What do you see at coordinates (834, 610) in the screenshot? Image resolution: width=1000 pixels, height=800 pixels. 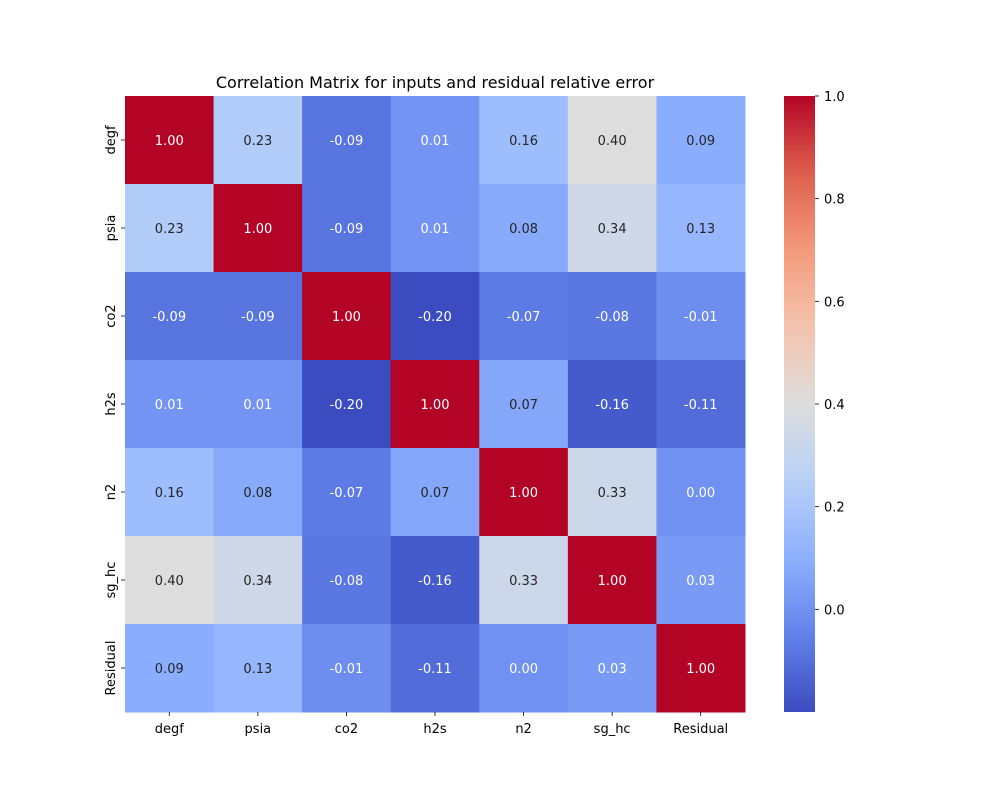 I see `colorbar-tick-label: 0.0` at bounding box center [834, 610].